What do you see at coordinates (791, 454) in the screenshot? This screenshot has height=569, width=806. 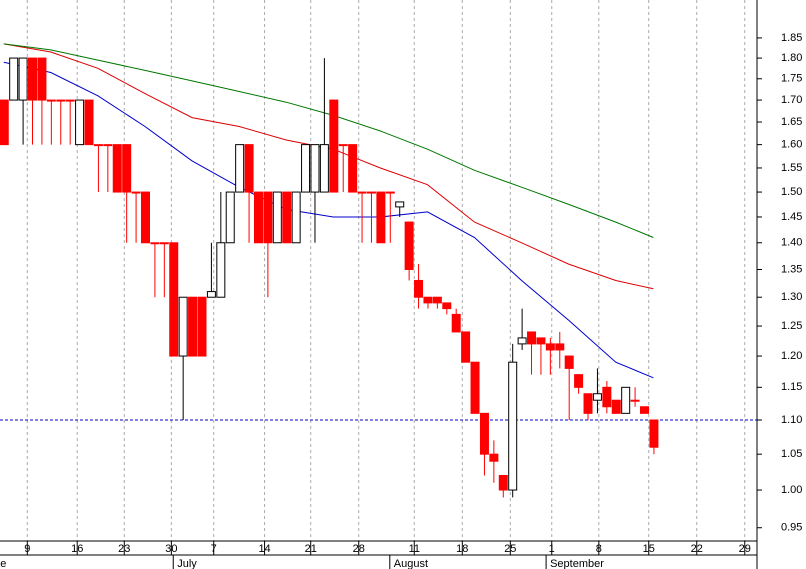 I see `y-tick-label: 1.05` at bounding box center [791, 454].